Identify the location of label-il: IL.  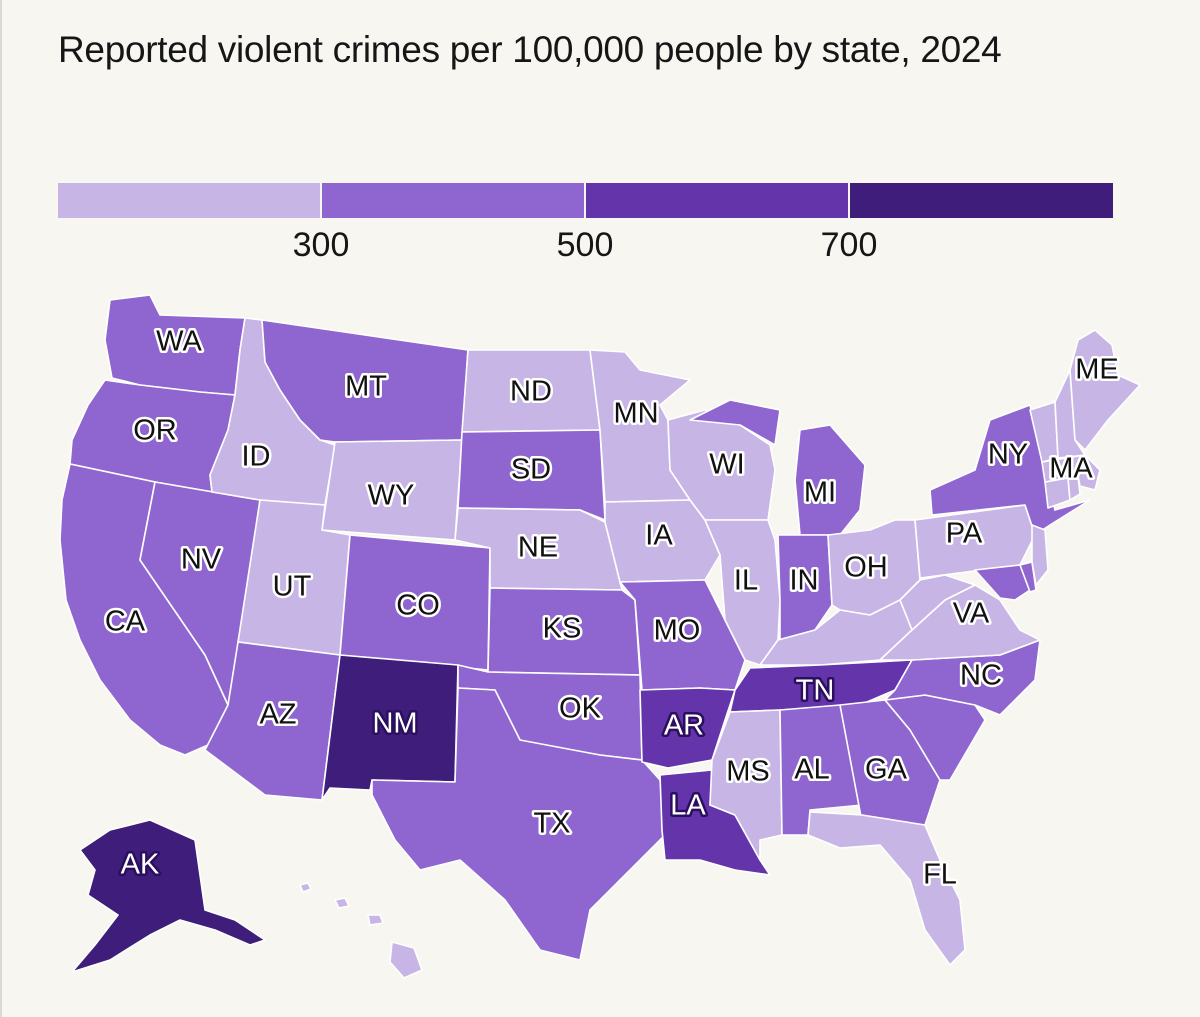
(746, 581).